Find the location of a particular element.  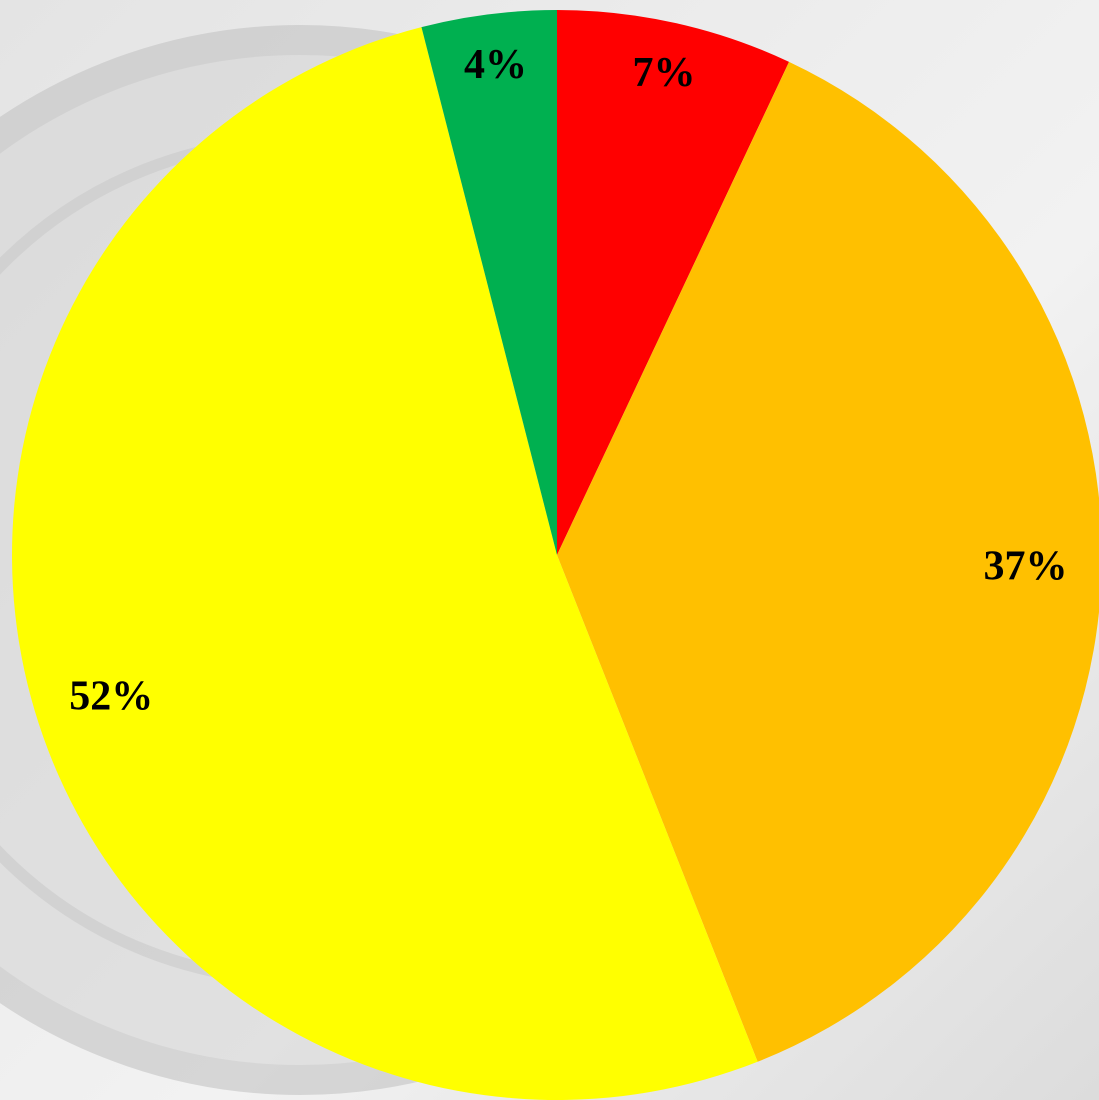

data-label: 4% is located at coordinates (495, 65).